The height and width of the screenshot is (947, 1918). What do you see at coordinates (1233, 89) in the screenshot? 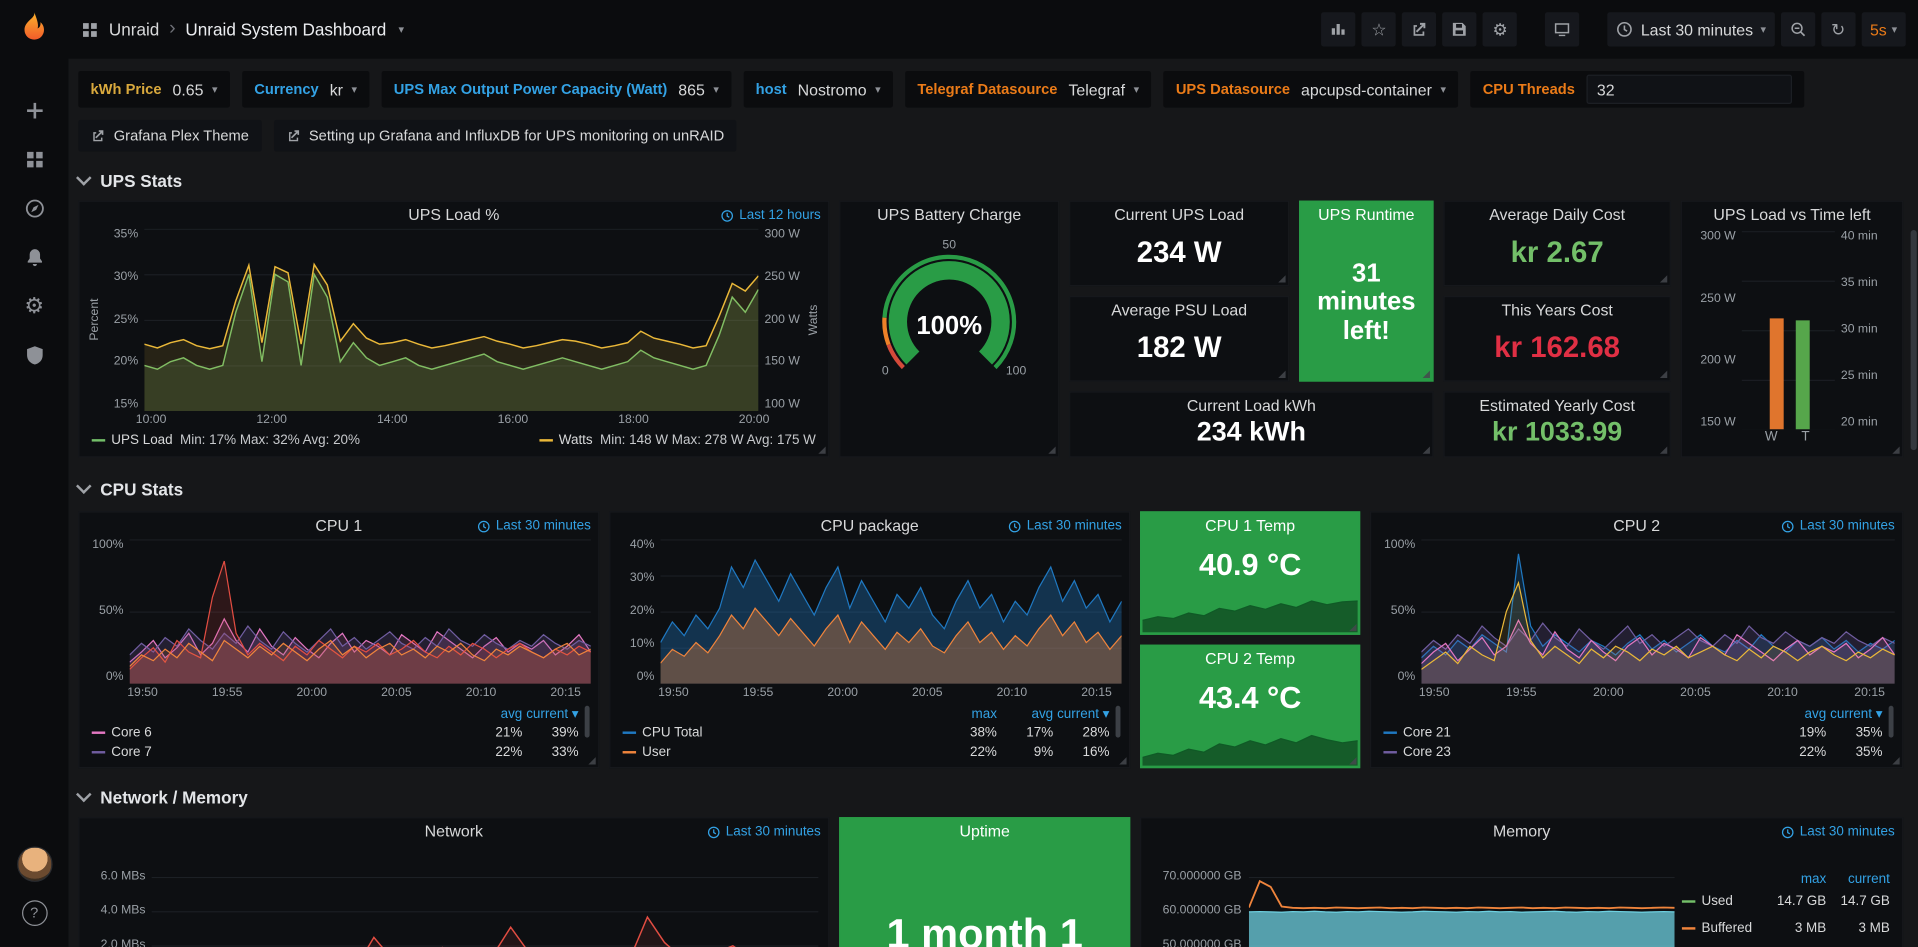
I see `variable-label: UPS Datasource` at bounding box center [1233, 89].